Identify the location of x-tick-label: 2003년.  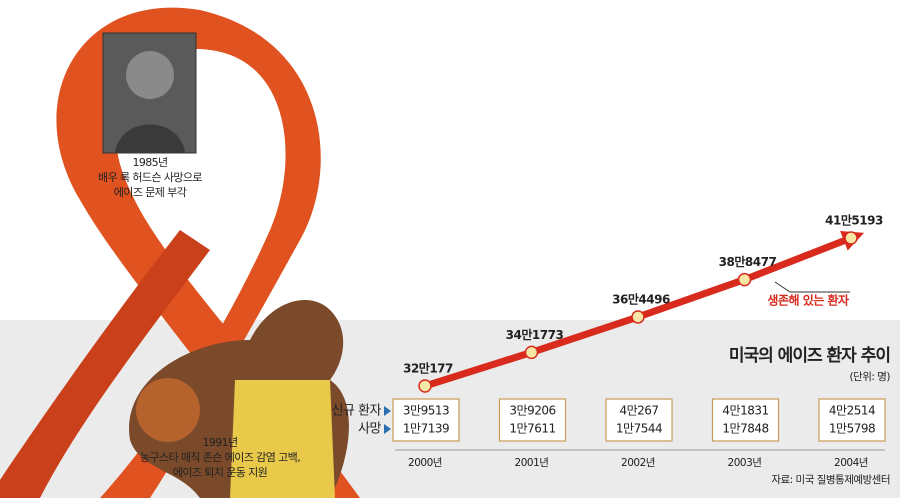
(745, 463).